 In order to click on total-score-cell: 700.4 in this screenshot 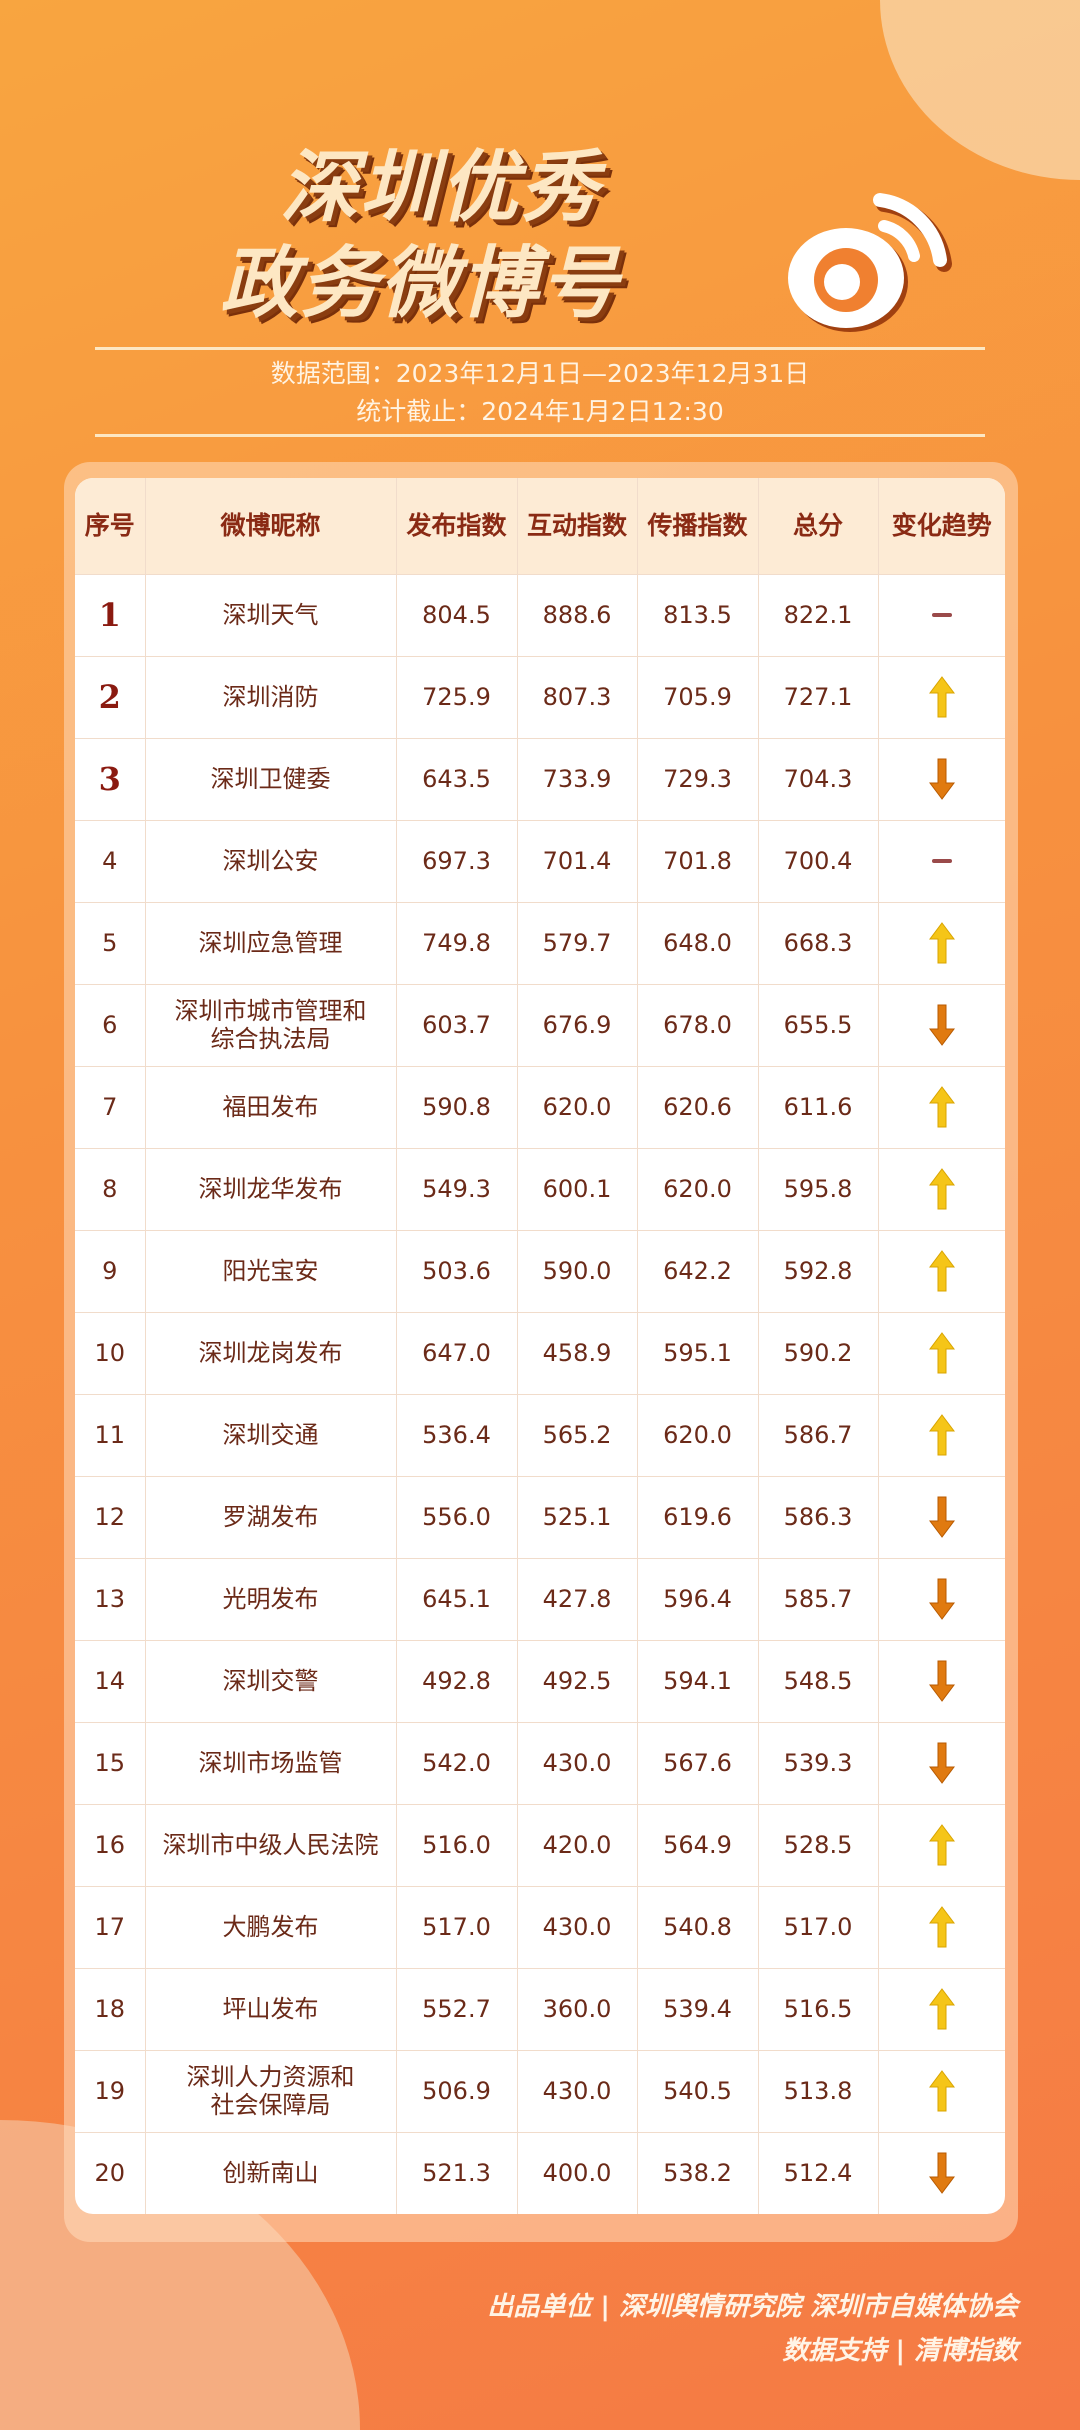, I will do `click(818, 860)`.